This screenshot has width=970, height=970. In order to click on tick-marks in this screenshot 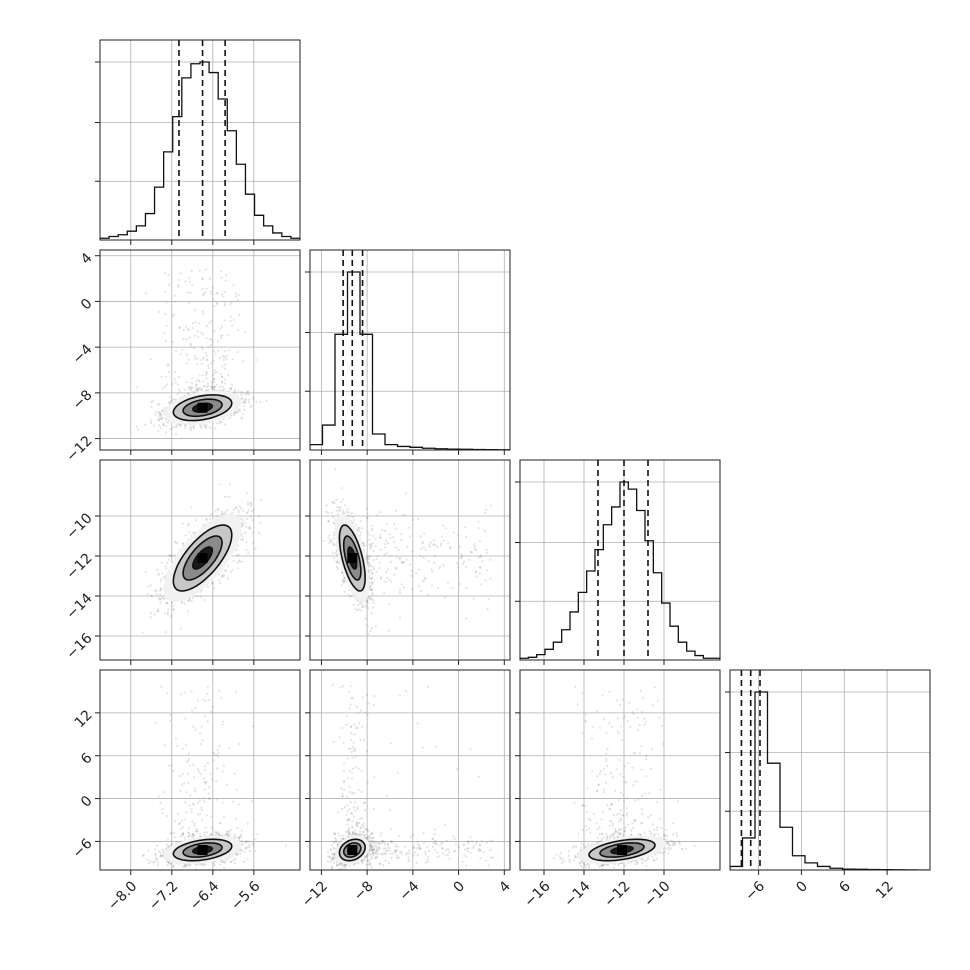, I will do `click(175, 153)`.